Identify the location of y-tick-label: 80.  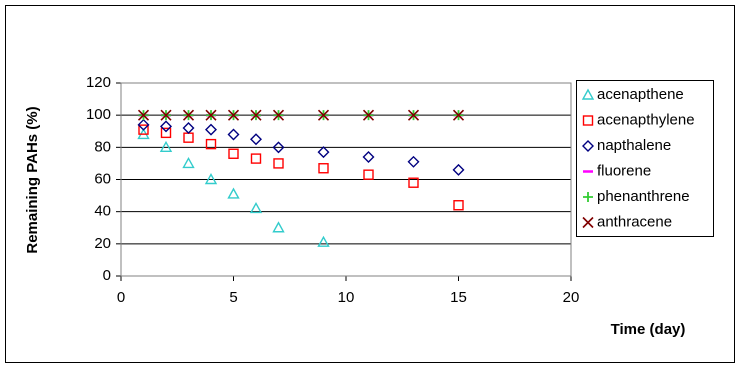
(102, 146).